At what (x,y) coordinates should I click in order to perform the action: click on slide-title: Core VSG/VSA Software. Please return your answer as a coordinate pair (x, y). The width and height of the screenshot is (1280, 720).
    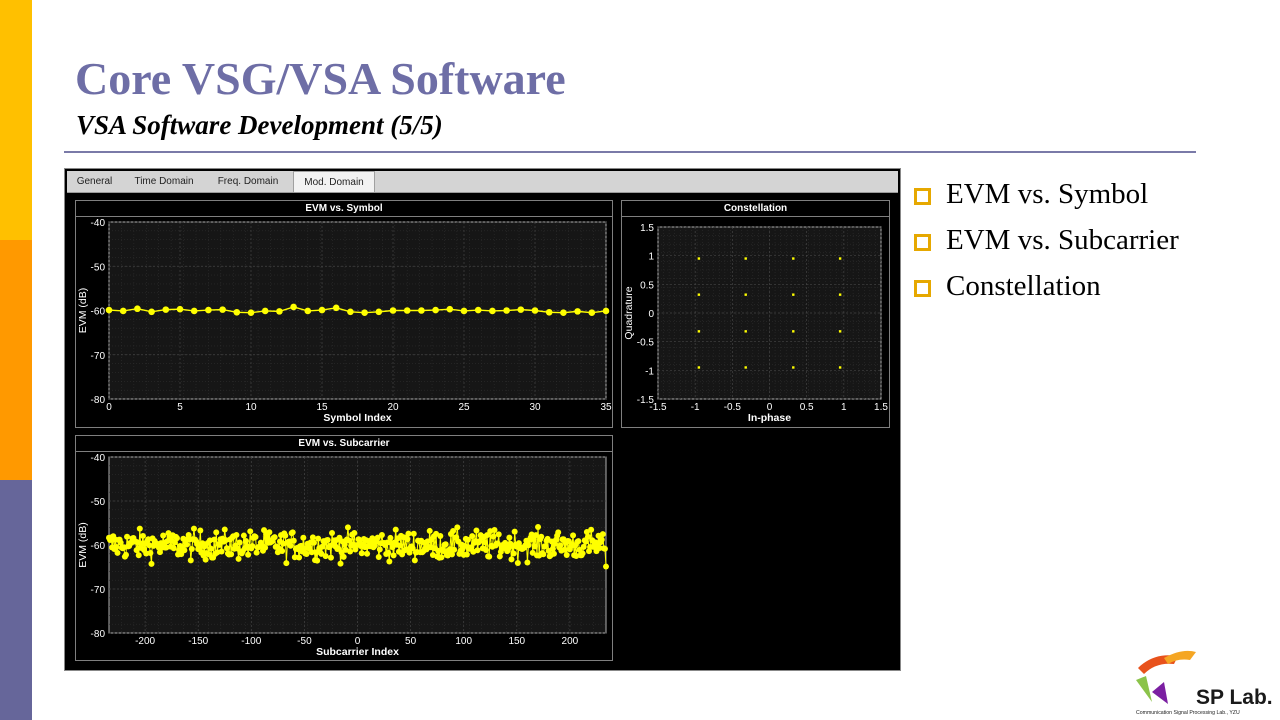
    Looking at the image, I should click on (320, 78).